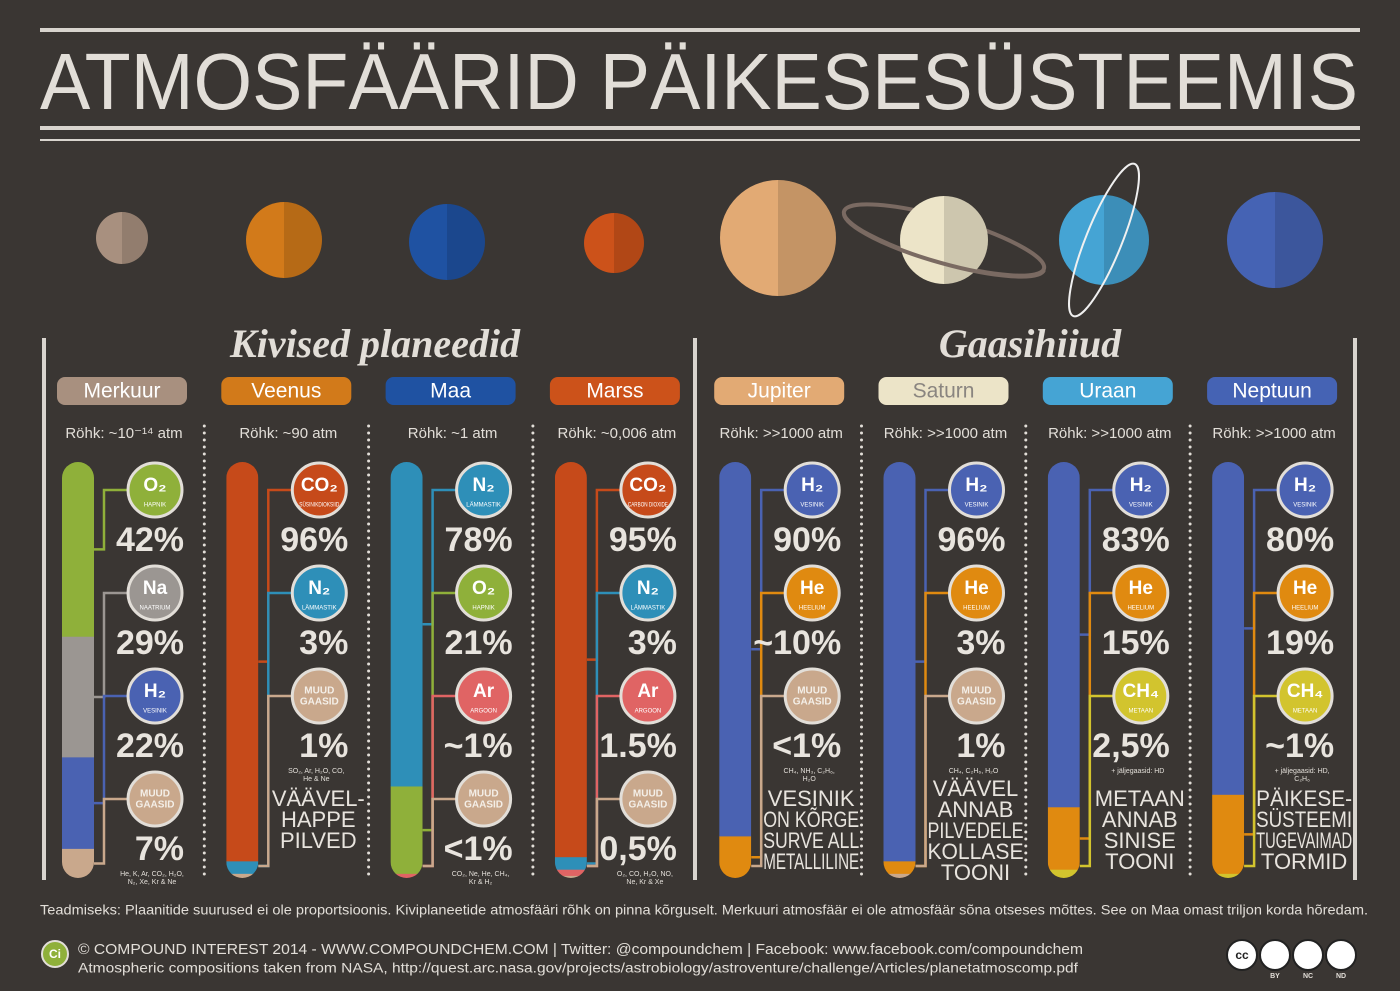  Describe the element at coordinates (288, 433) in the screenshot. I see `pressure: Röhk: ~90 atm` at that location.